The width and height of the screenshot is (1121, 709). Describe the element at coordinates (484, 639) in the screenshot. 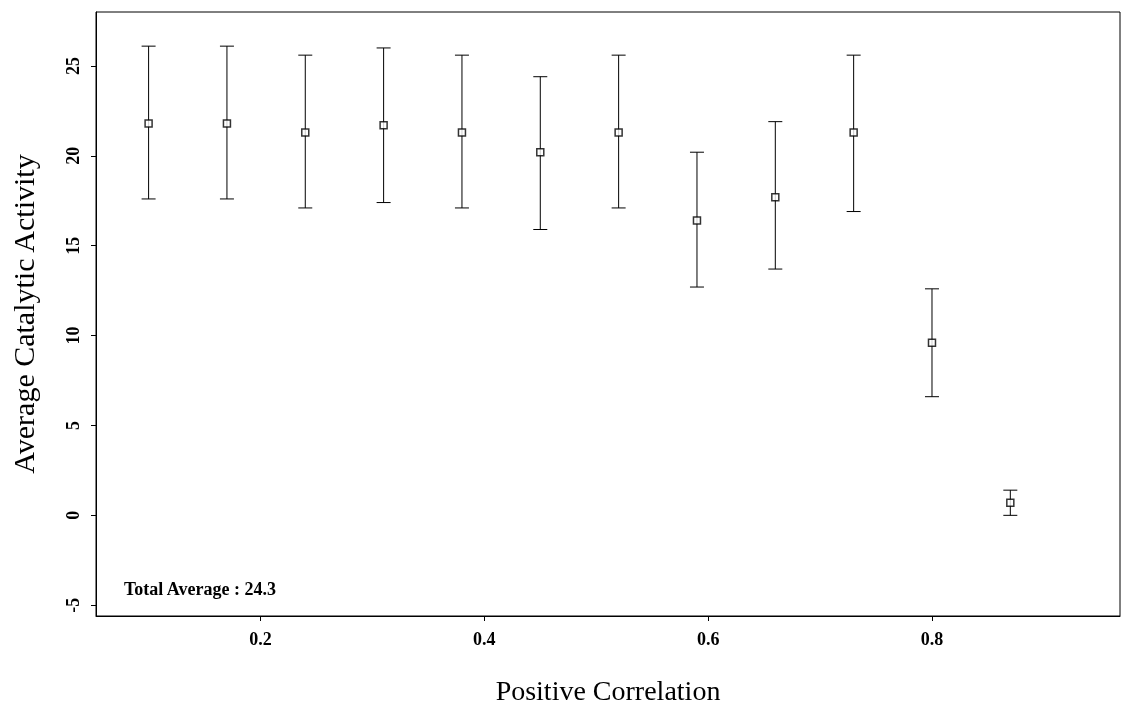

I see `x-tick-label: 0.4` at that location.